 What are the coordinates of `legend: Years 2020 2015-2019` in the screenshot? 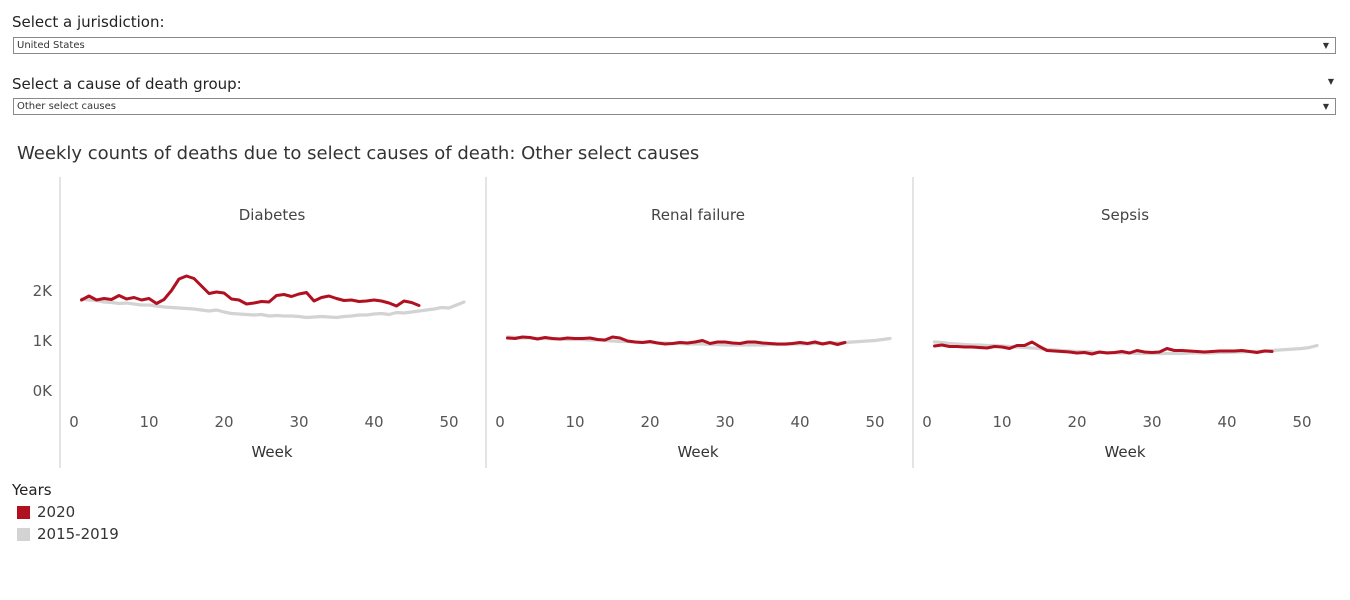 It's located at (65, 512).